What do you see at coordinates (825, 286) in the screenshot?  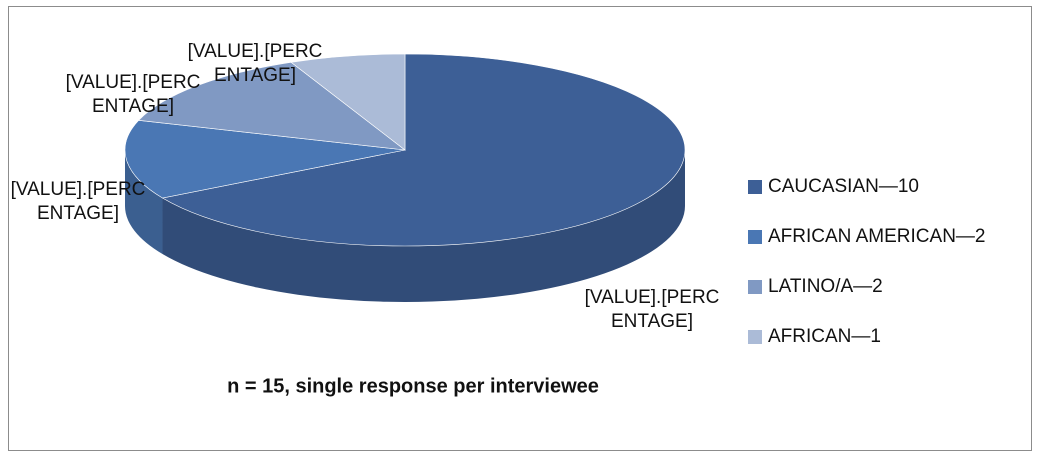 I see `legend-label: LATINO/A—2` at bounding box center [825, 286].